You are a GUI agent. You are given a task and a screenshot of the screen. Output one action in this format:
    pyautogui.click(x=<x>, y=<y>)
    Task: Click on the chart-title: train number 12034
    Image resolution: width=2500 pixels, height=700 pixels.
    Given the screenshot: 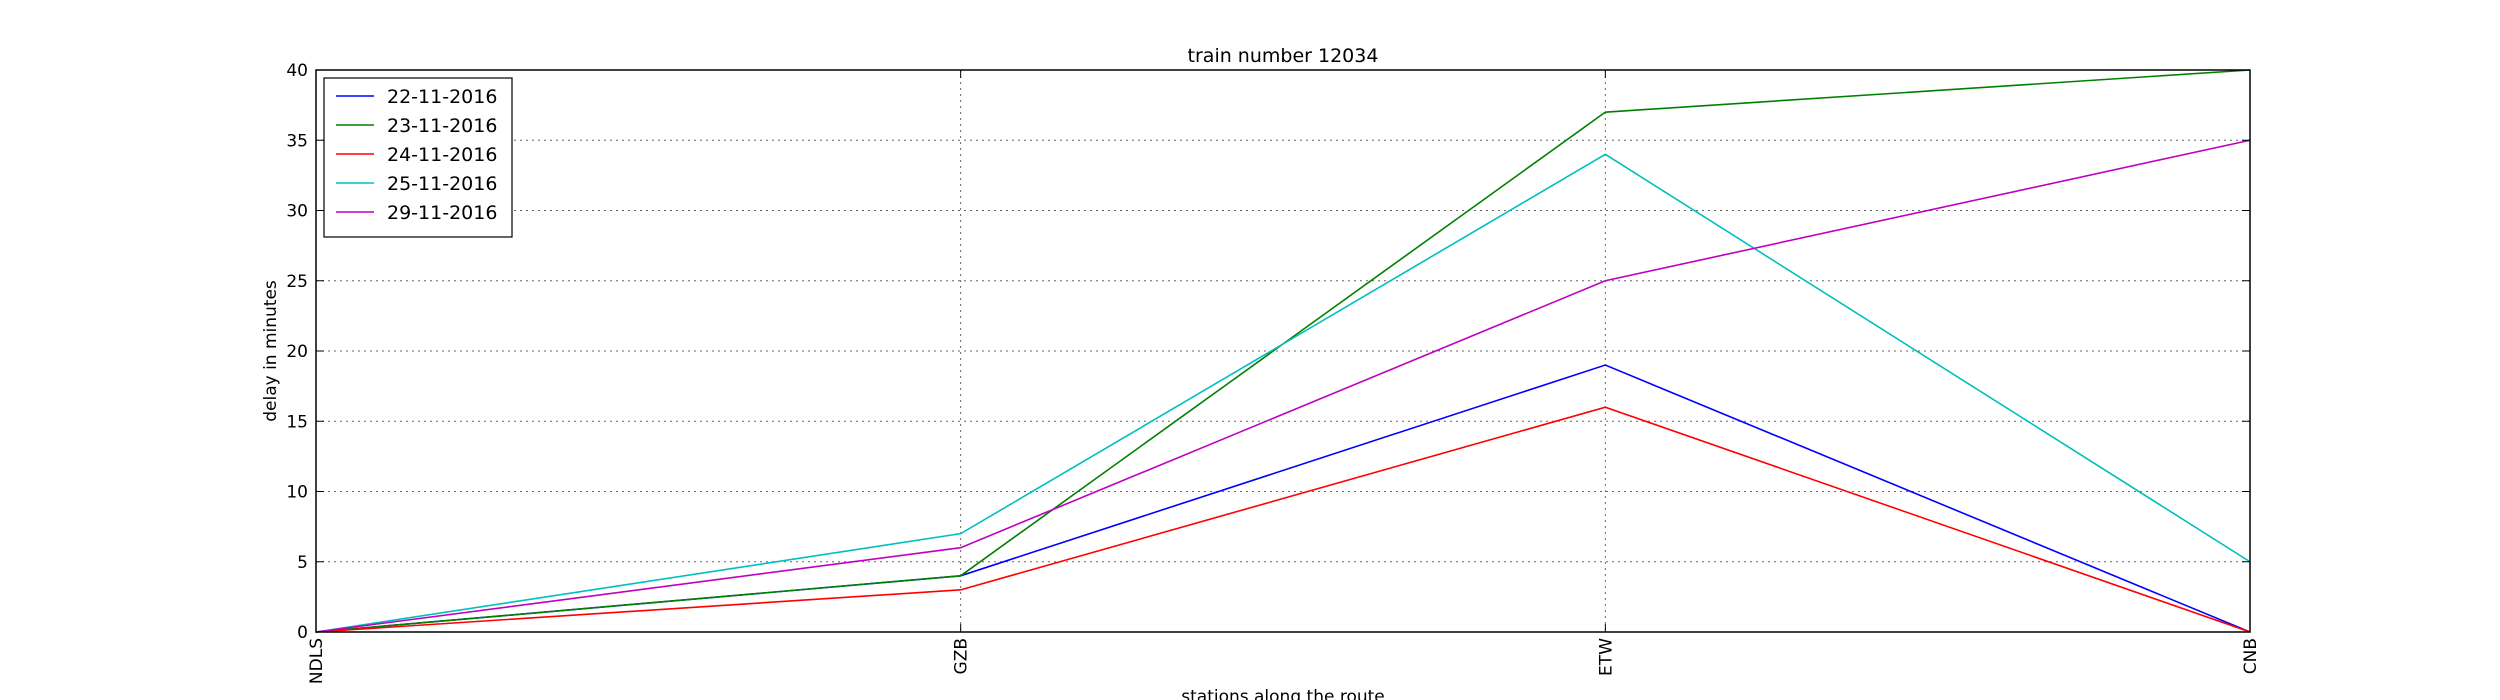 What is the action you would take?
    pyautogui.click(x=1283, y=56)
    